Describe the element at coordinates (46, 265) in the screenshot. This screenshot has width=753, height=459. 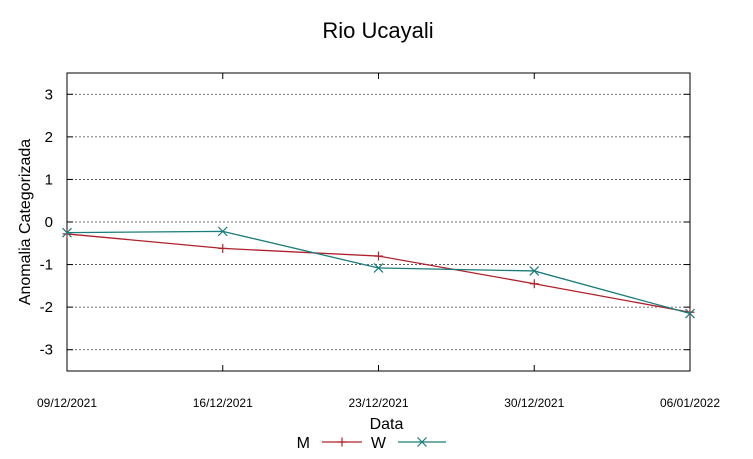
I see `y-tick-label: -1` at that location.